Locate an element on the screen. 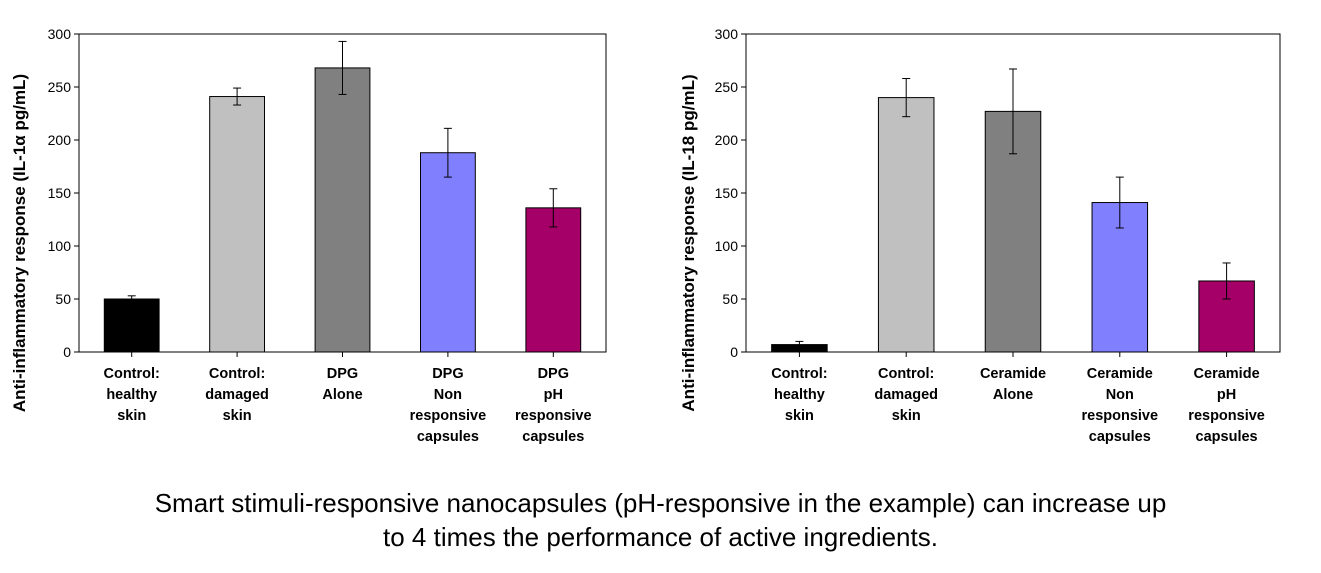 This screenshot has width=1321, height=573. y-axis-label: Anti-inflammatory response (IL-18 pg/mL) is located at coordinates (688, 242).